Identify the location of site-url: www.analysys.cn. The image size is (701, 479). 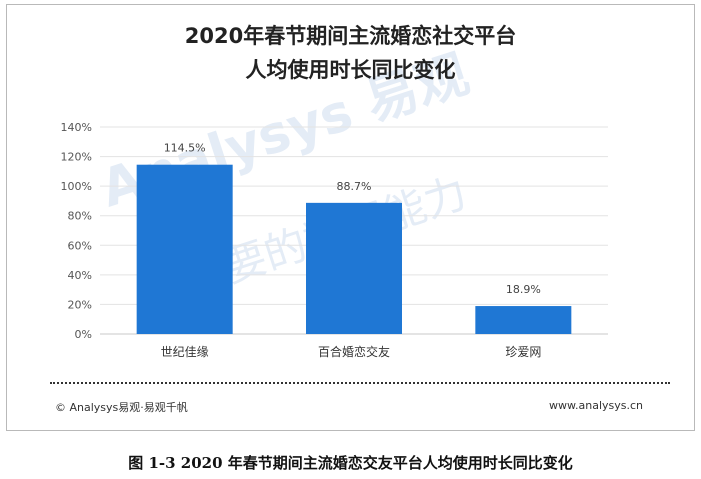
(596, 405).